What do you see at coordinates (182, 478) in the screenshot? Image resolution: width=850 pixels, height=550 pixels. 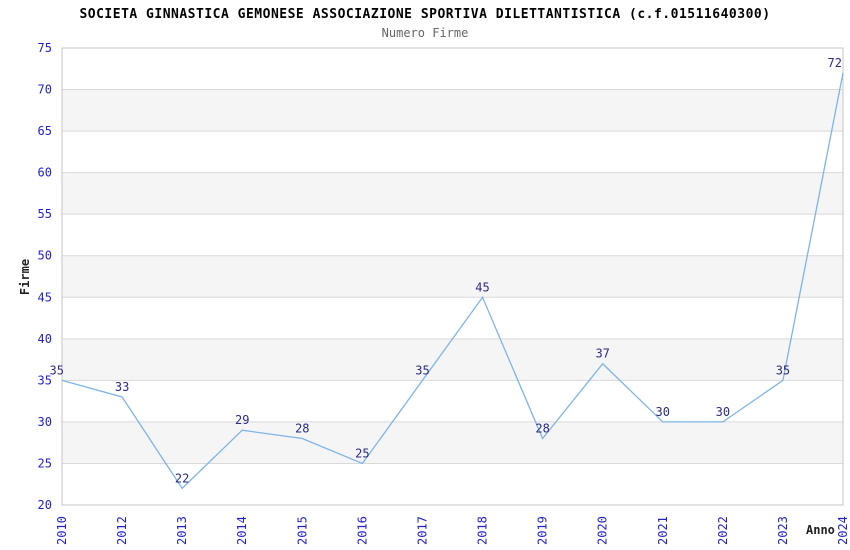 I see `data-point-label: 22` at bounding box center [182, 478].